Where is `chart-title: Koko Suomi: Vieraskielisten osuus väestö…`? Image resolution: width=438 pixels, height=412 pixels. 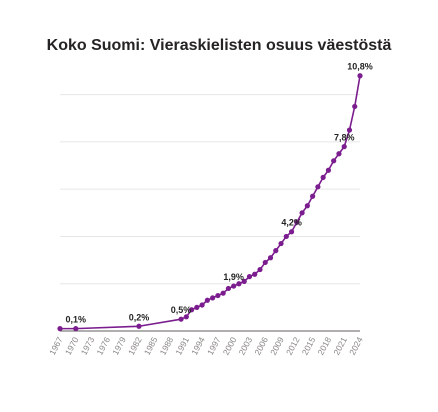
chart-title: Koko Suomi: Vieraskielisten osuus väestö… is located at coordinates (219, 45).